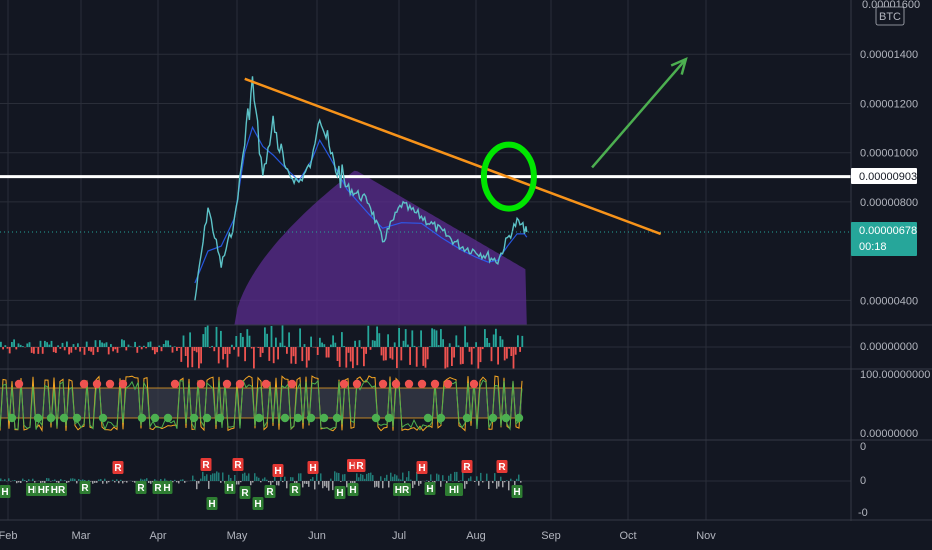 This screenshot has height=550, width=932. I want to click on price-tick-label: 0.00000800, so click(889, 203).